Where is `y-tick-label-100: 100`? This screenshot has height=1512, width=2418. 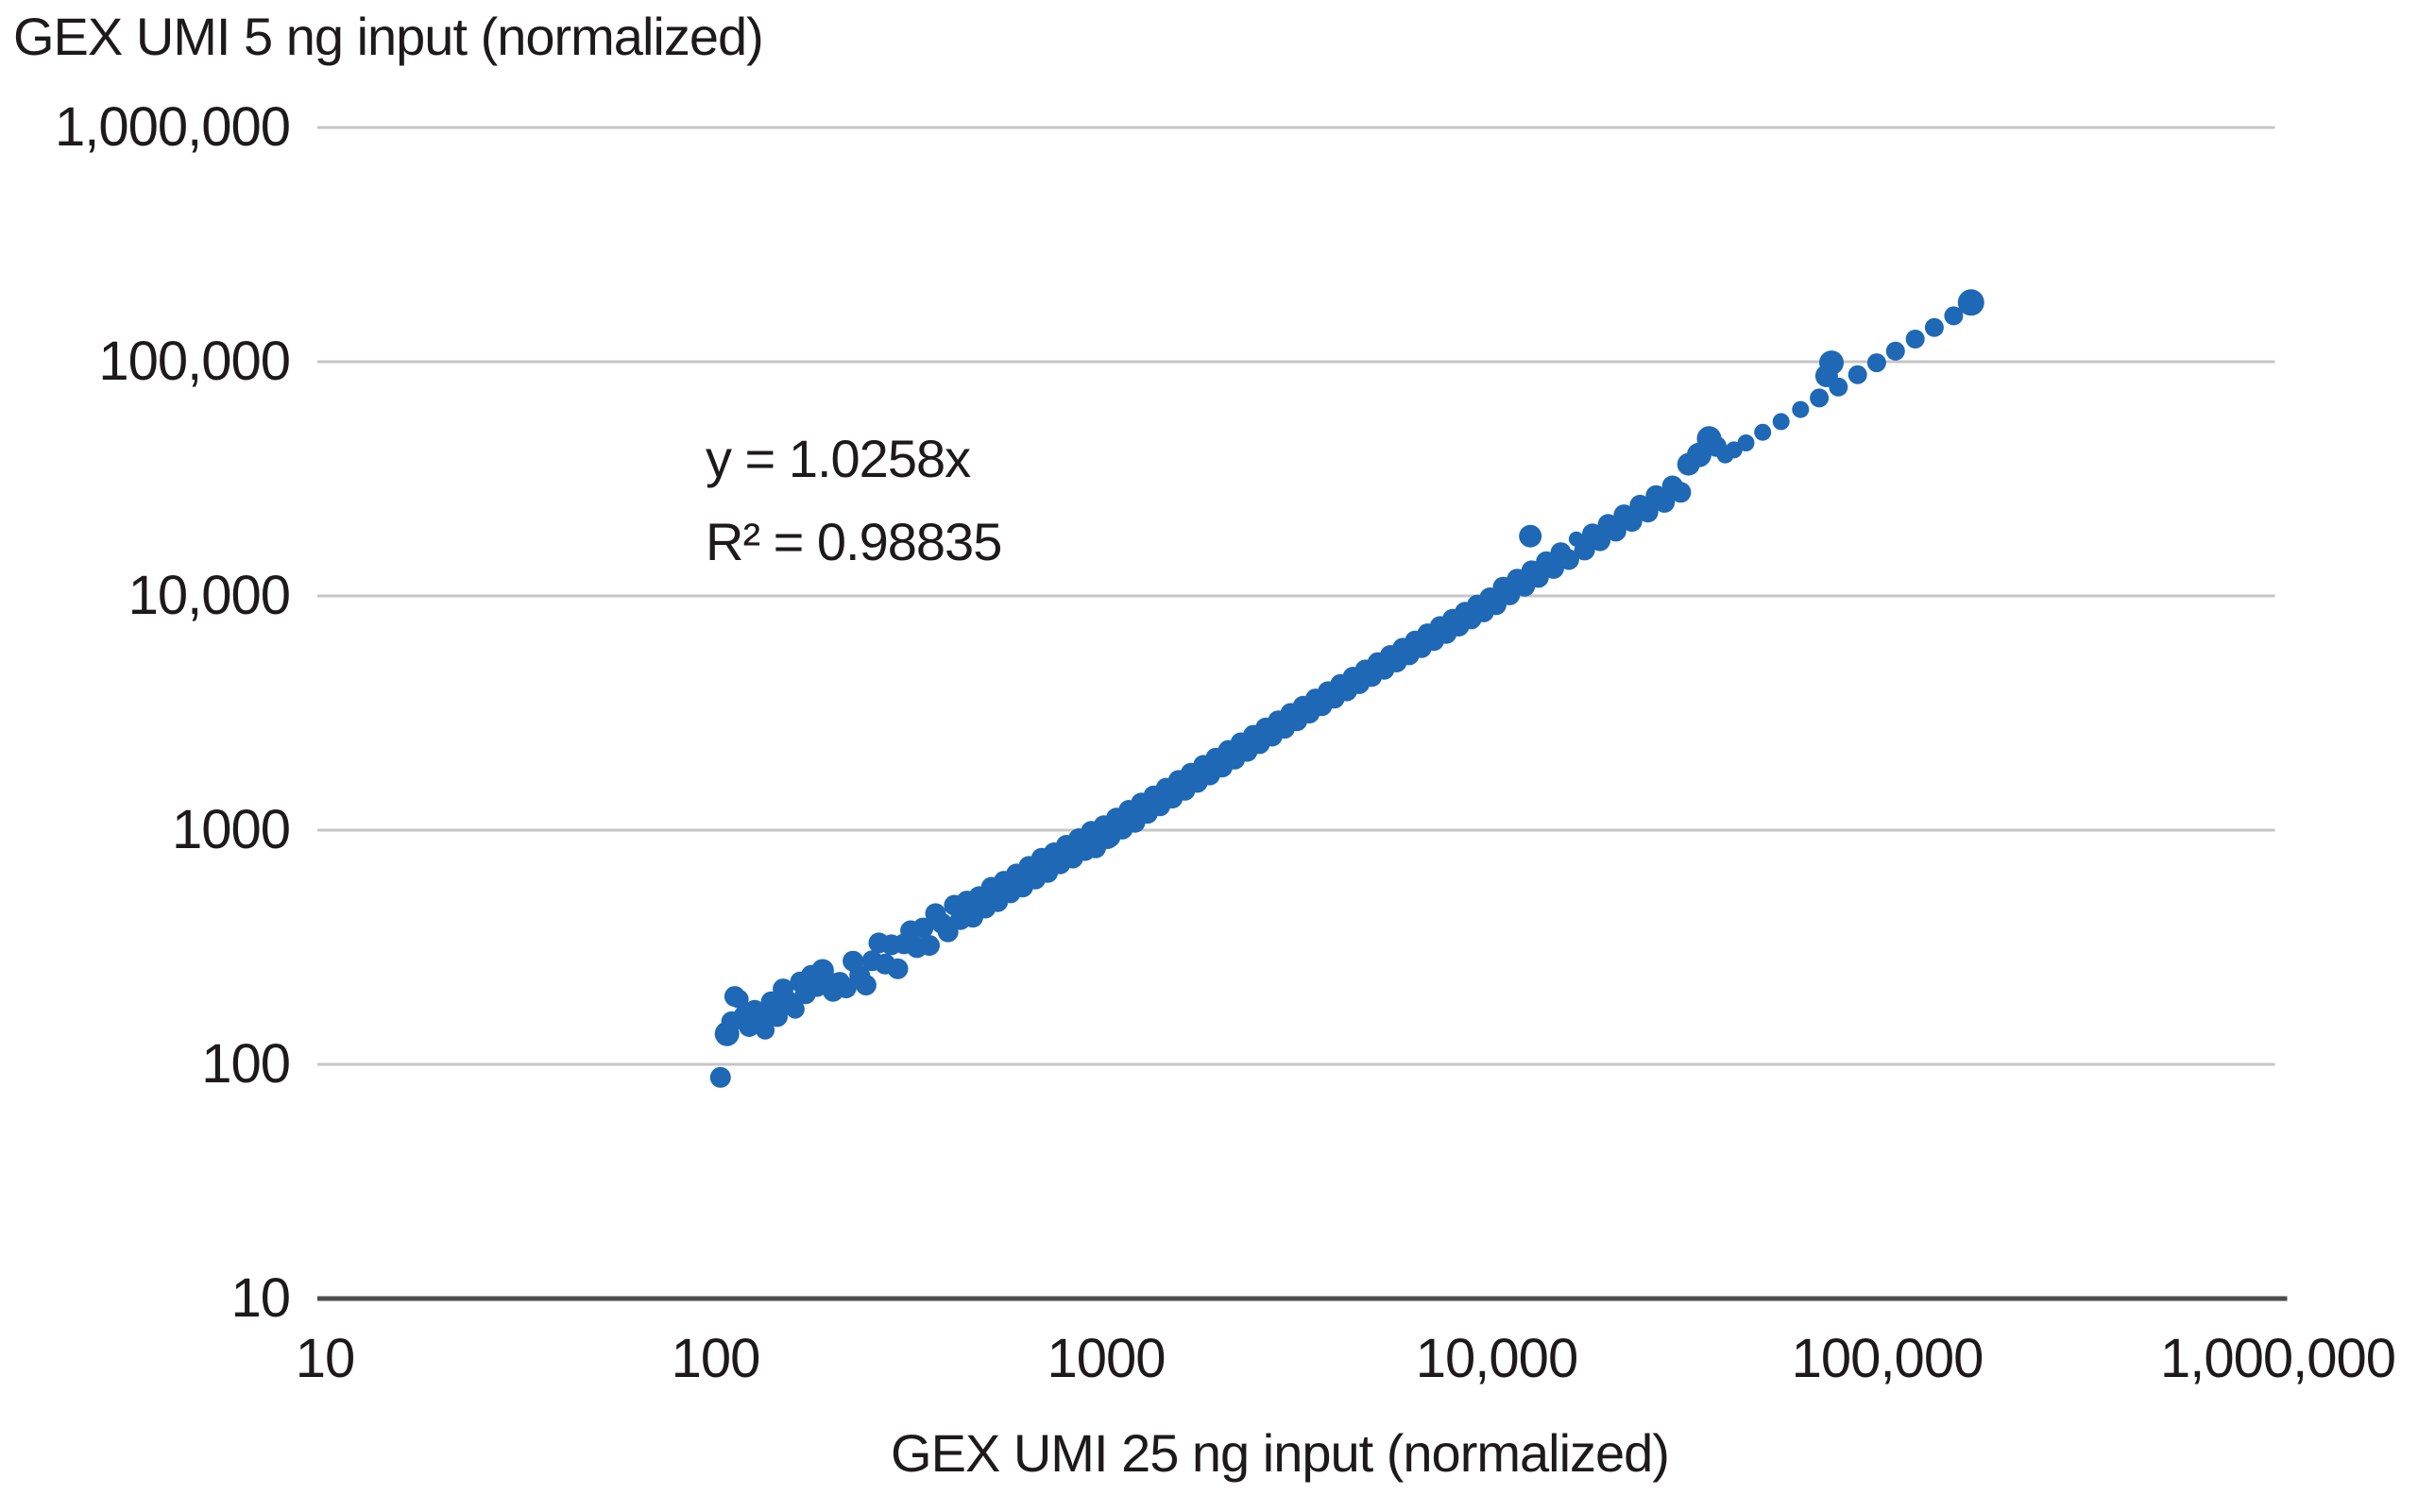
y-tick-label-100: 100 is located at coordinates (246, 1064).